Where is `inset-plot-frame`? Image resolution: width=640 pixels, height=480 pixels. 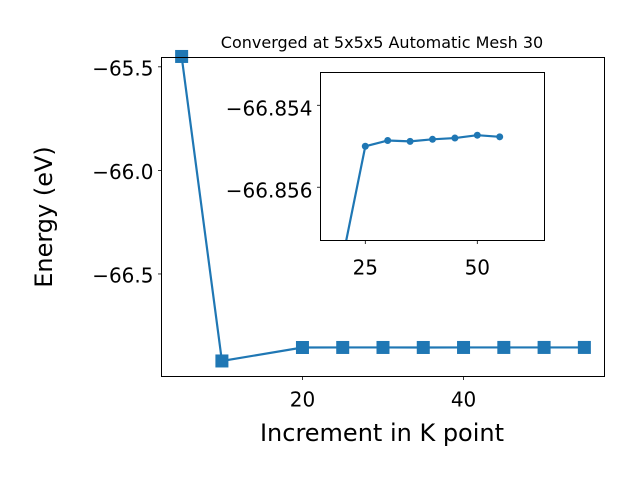
inset-plot-frame is located at coordinates (432, 156).